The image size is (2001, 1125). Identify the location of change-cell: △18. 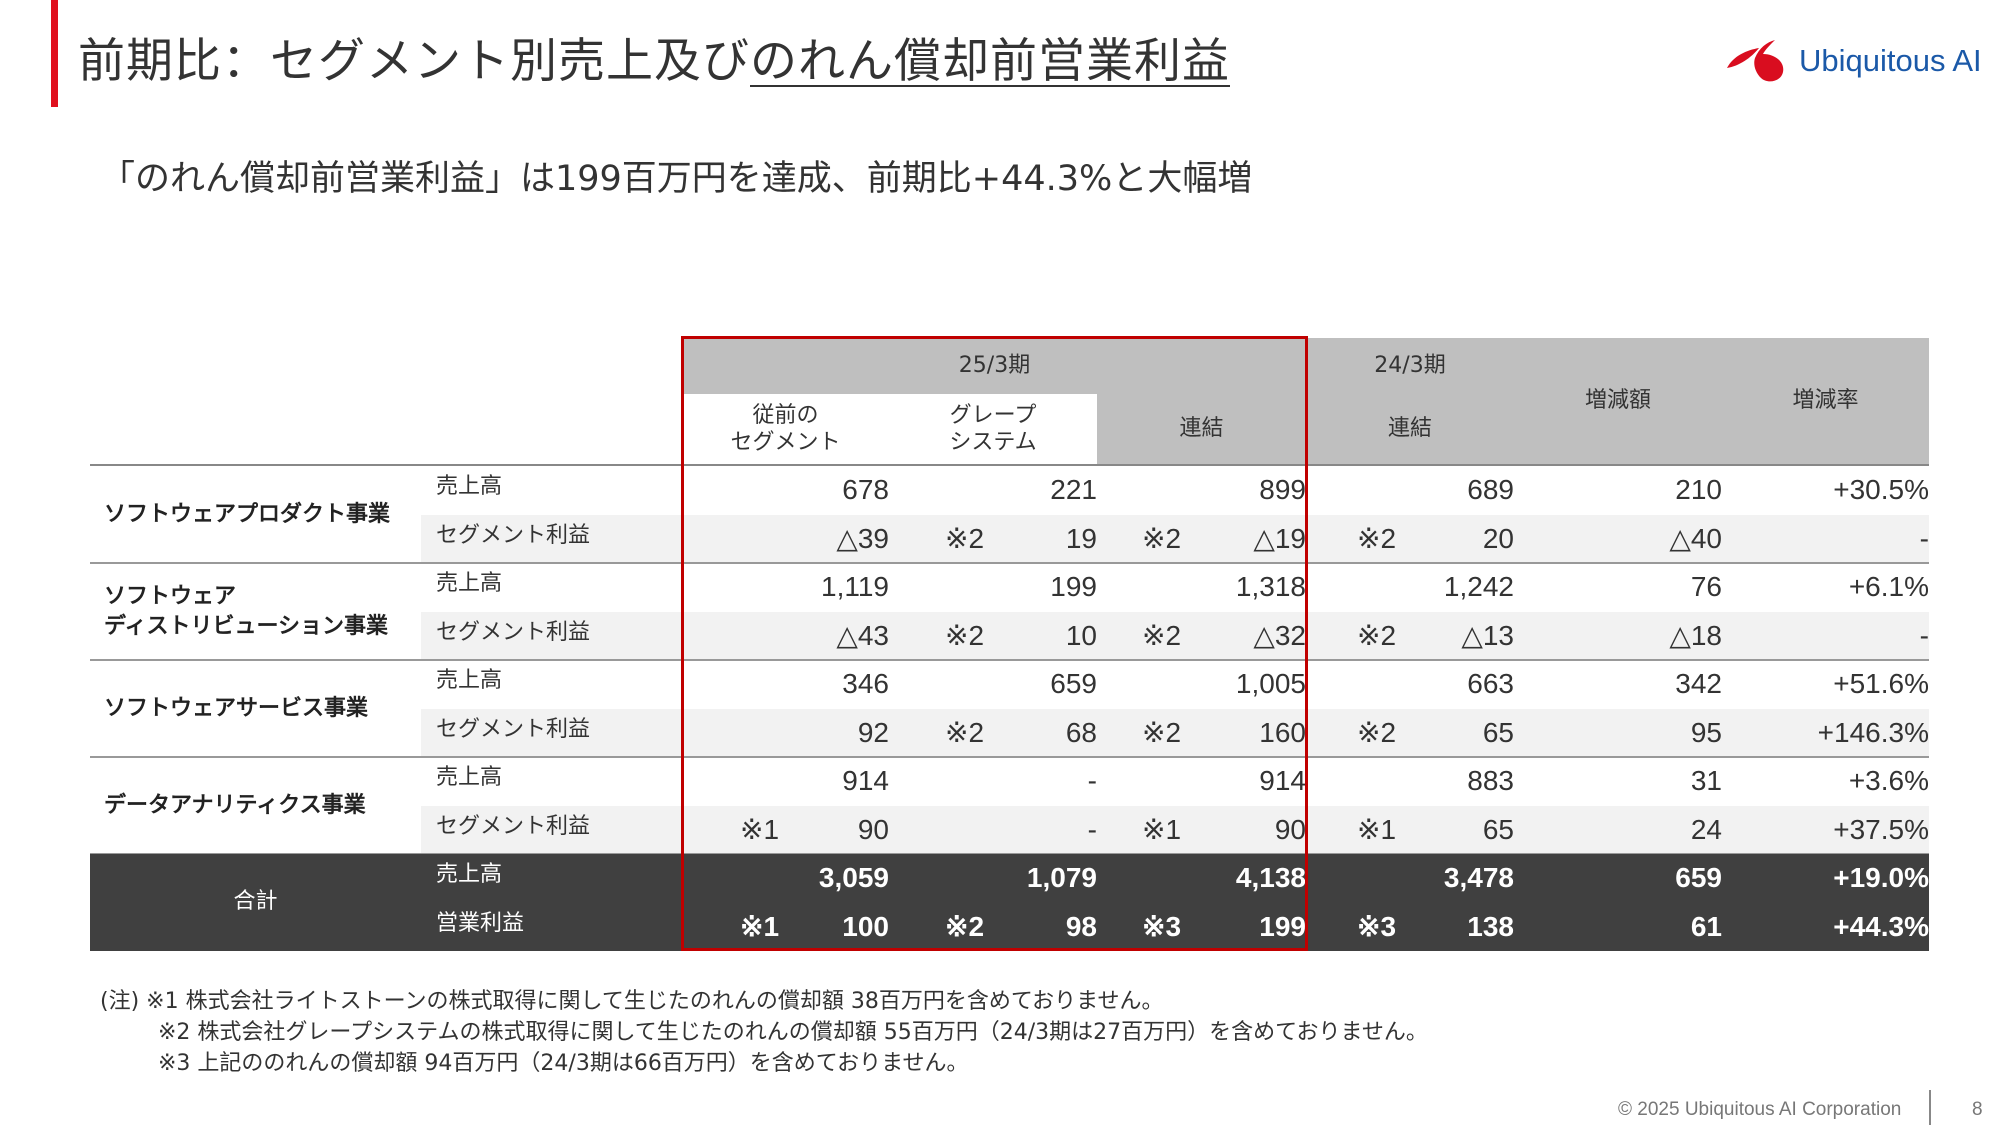
(1695, 636).